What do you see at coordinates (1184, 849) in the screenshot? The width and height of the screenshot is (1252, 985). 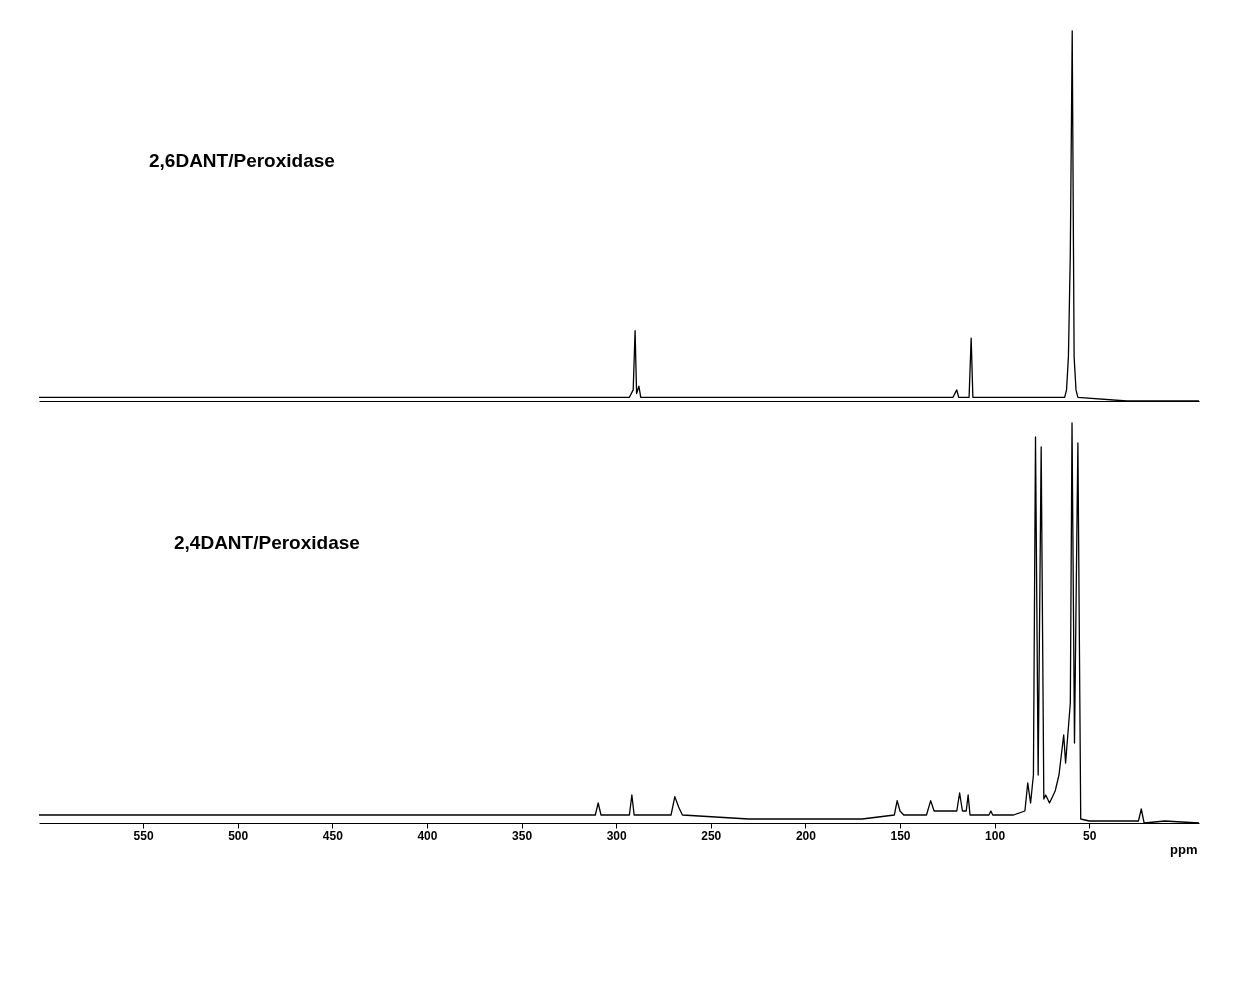 I see `x-axis-title: ppm` at bounding box center [1184, 849].